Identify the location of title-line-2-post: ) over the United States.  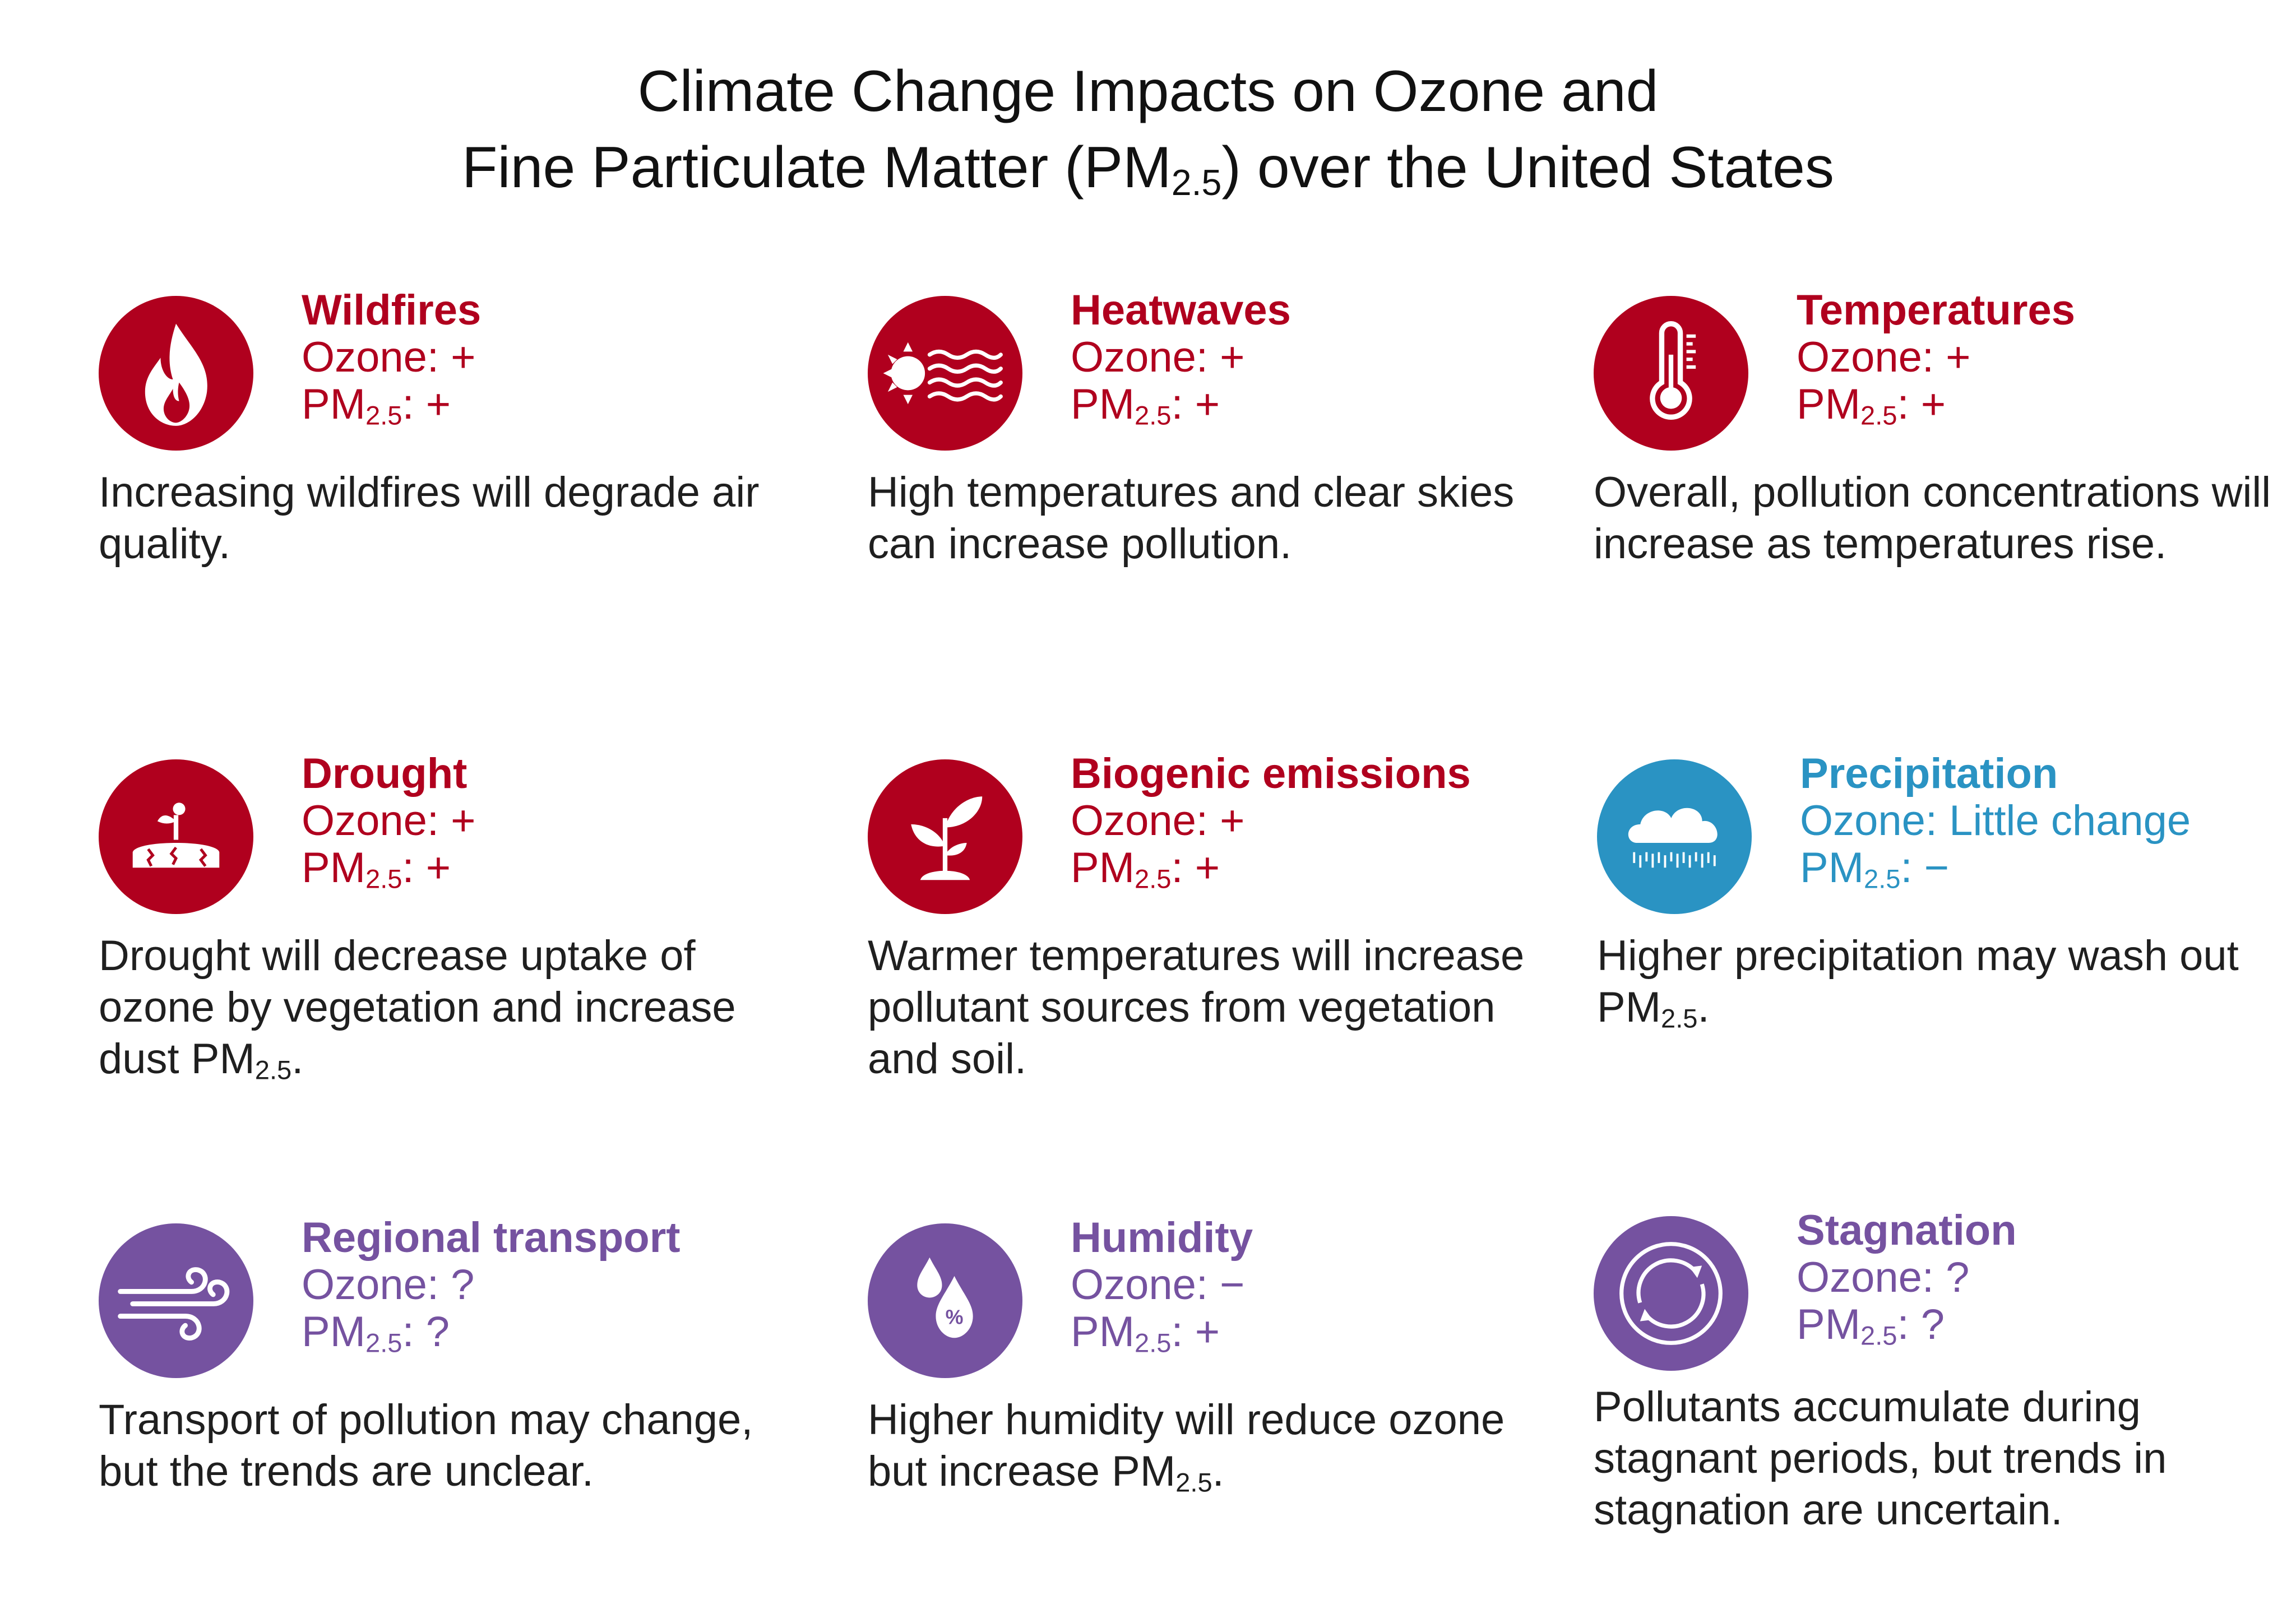
(1527, 167).